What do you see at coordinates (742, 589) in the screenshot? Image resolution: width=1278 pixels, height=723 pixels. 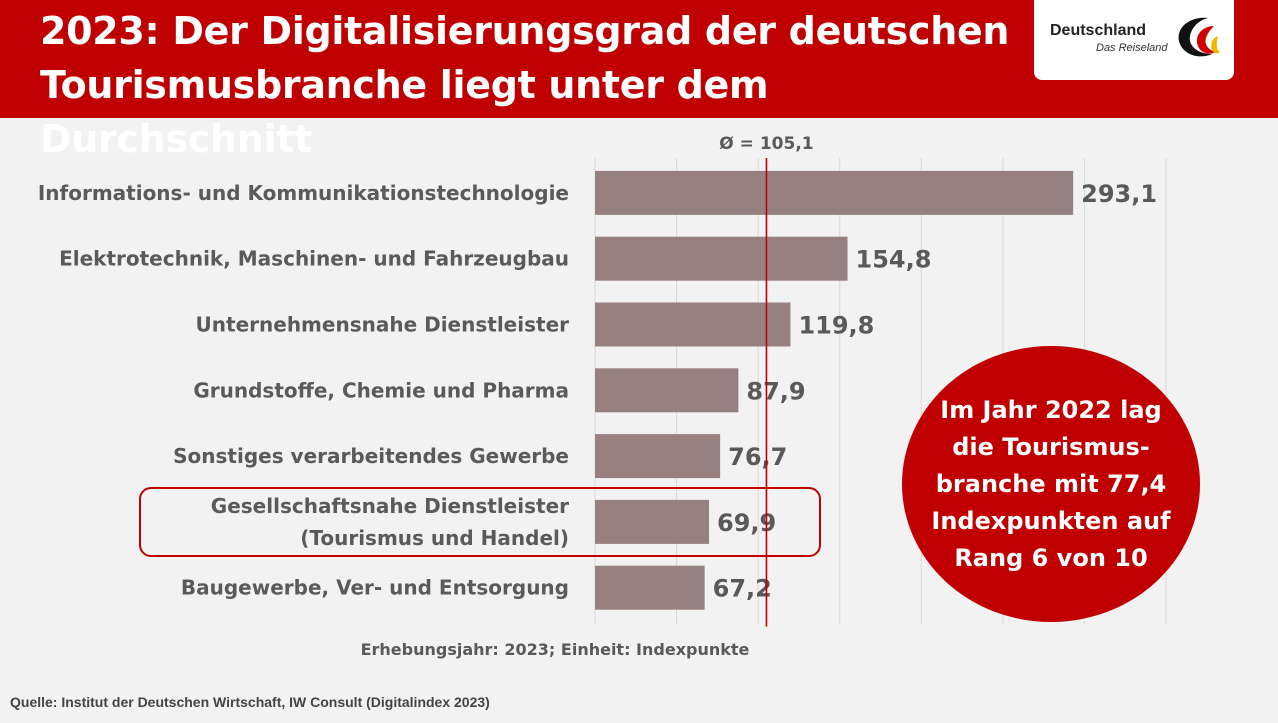 I see `value-label: 67,2` at bounding box center [742, 589].